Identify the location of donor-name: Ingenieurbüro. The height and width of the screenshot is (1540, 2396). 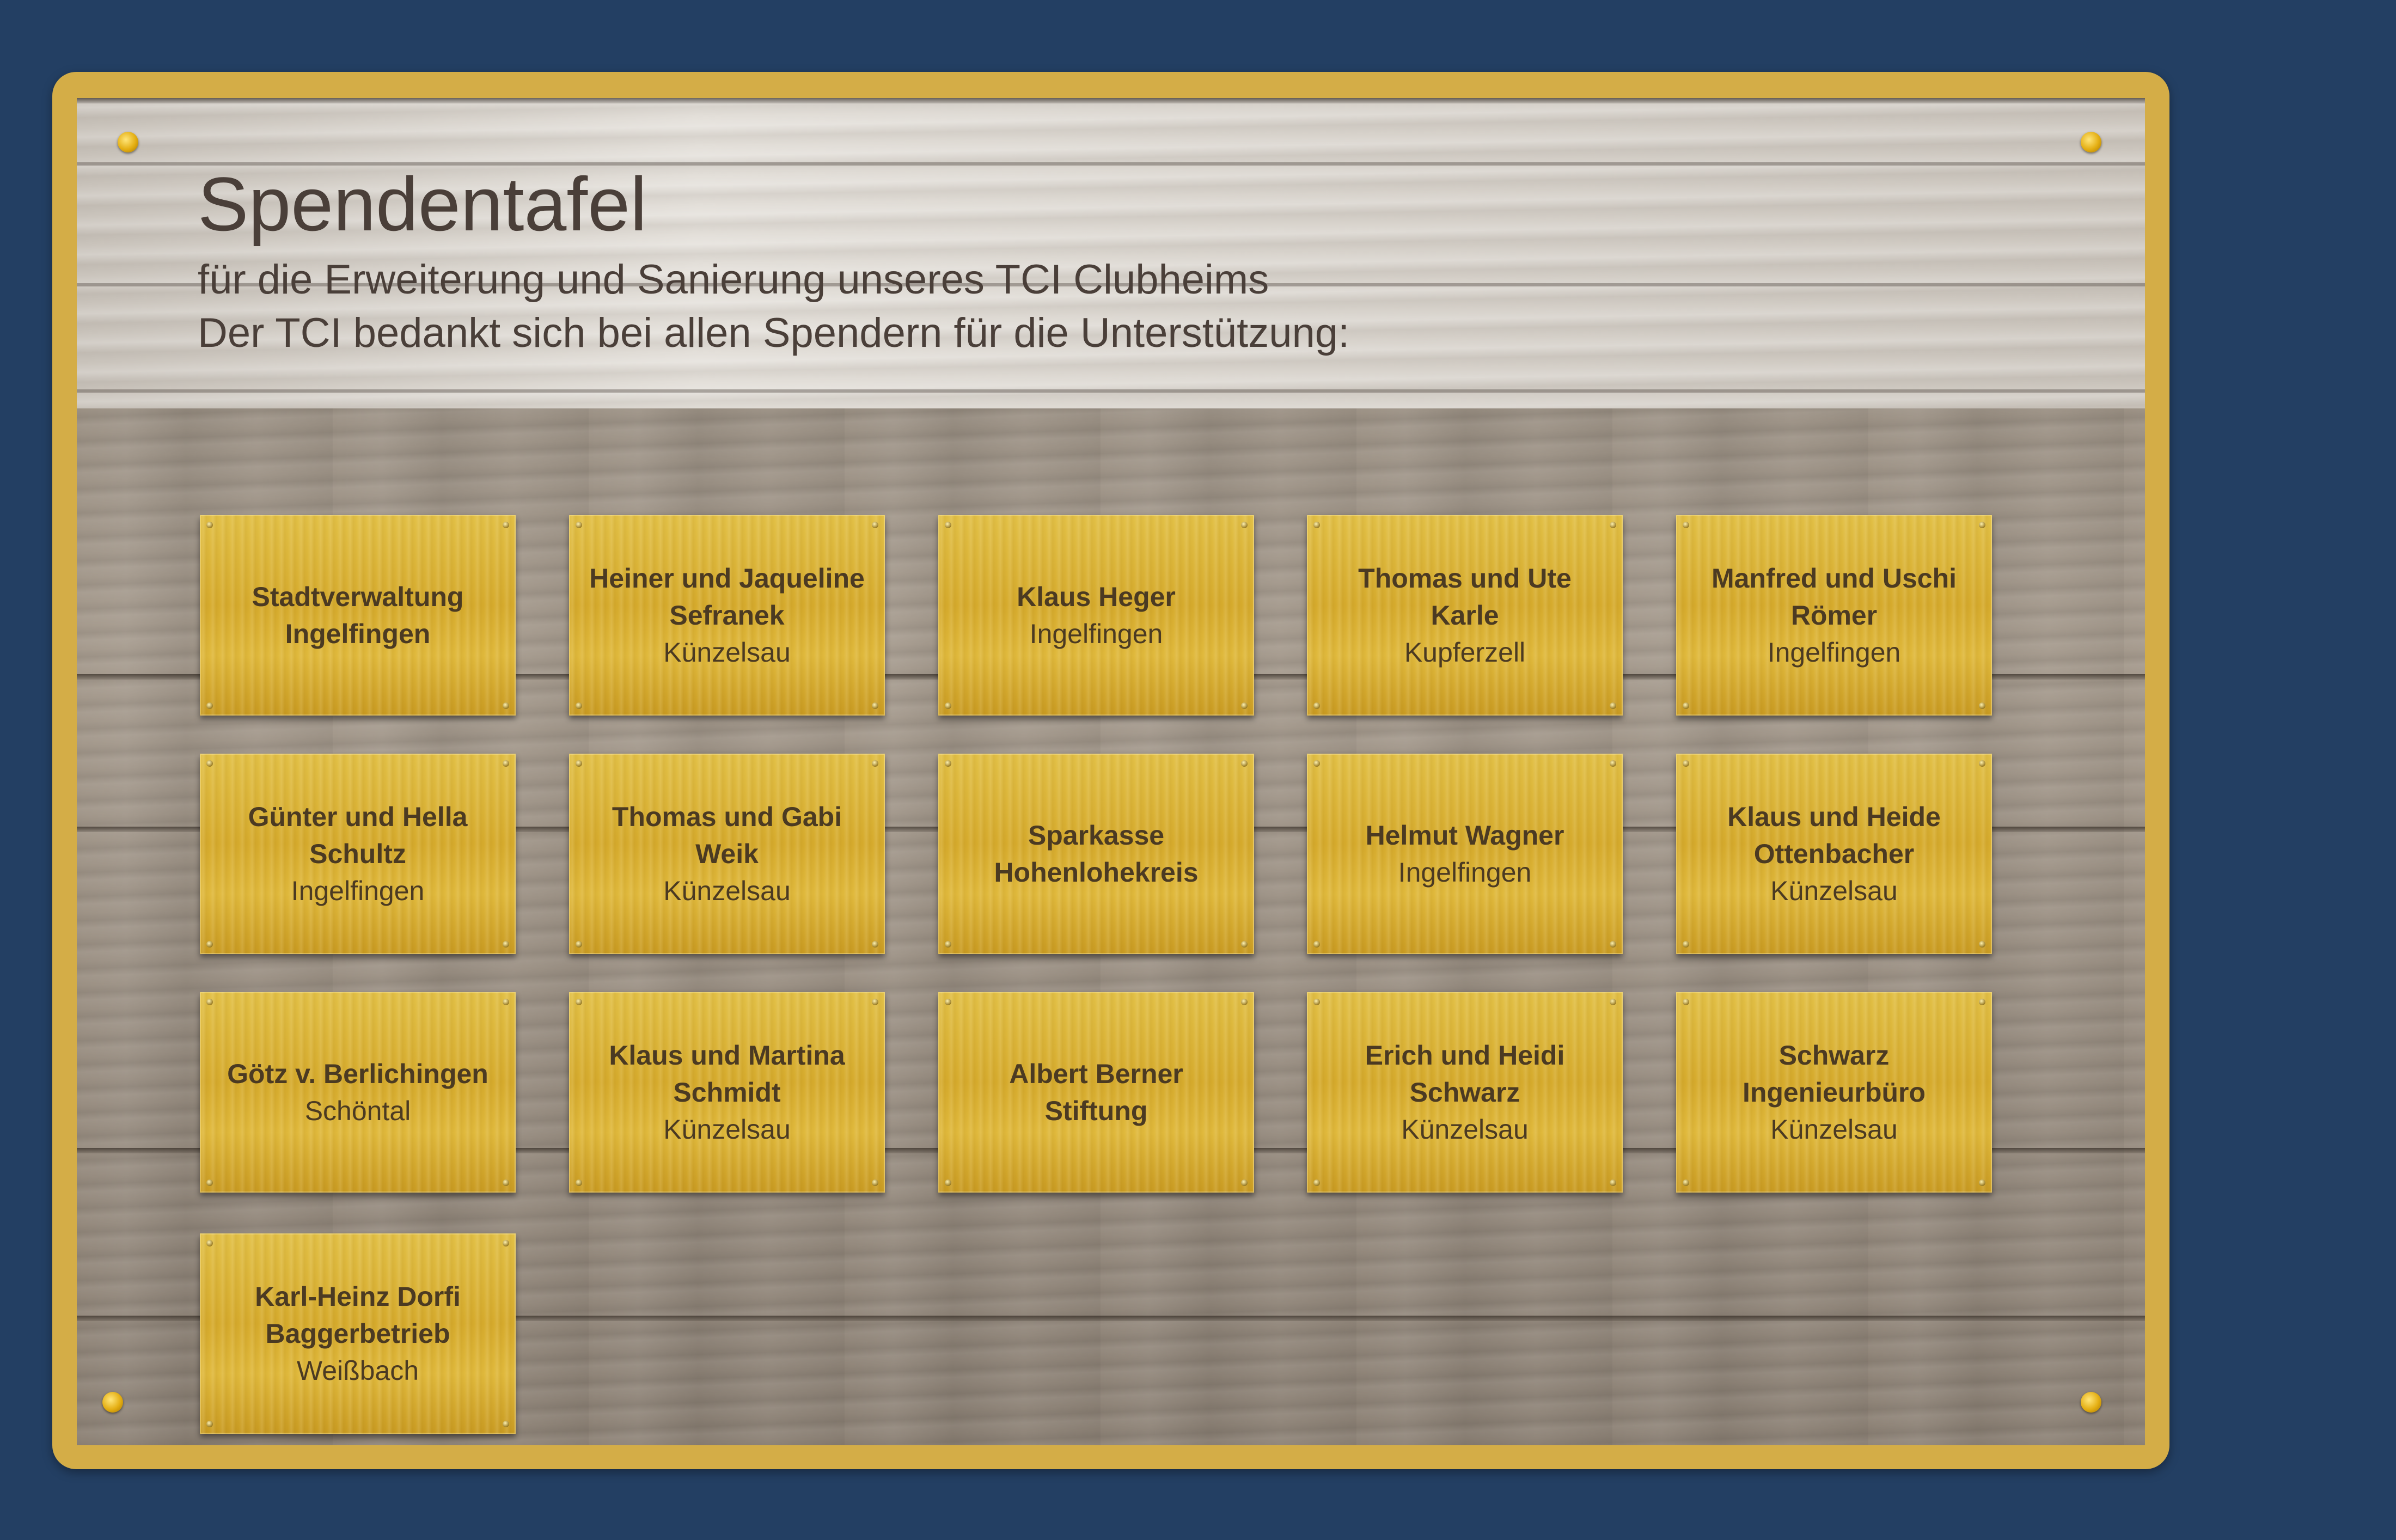
(1834, 1092).